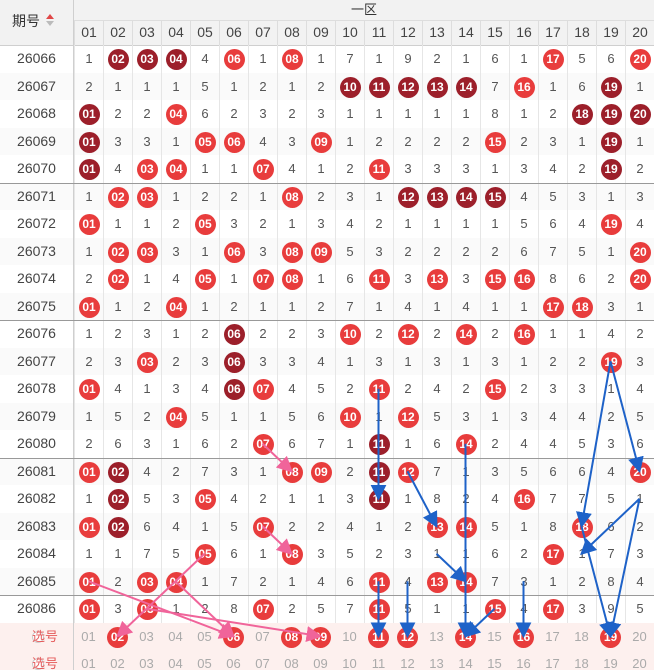 The height and width of the screenshot is (670, 654). I want to click on issue-number: 26075, so click(37, 306).